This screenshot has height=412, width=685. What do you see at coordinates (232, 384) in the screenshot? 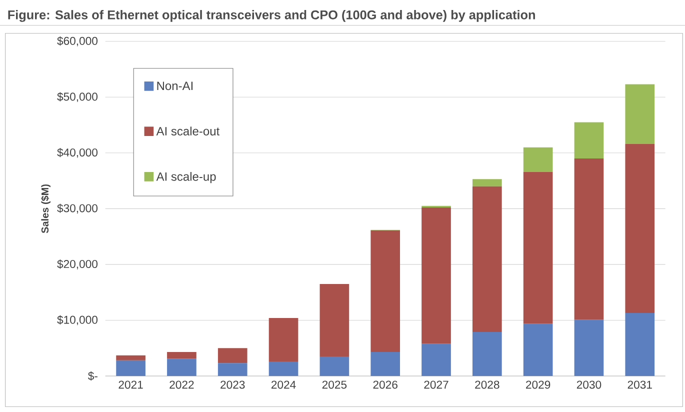
I see `x-tick-label: 2023` at bounding box center [232, 384].